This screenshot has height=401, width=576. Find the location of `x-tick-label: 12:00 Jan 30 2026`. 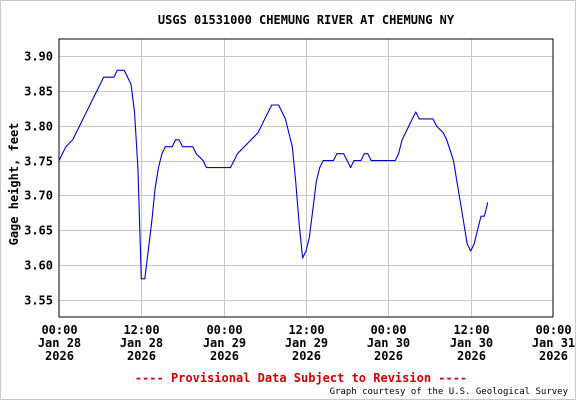

x-tick-label: 12:00 Jan 30 2026 is located at coordinates (471, 343).